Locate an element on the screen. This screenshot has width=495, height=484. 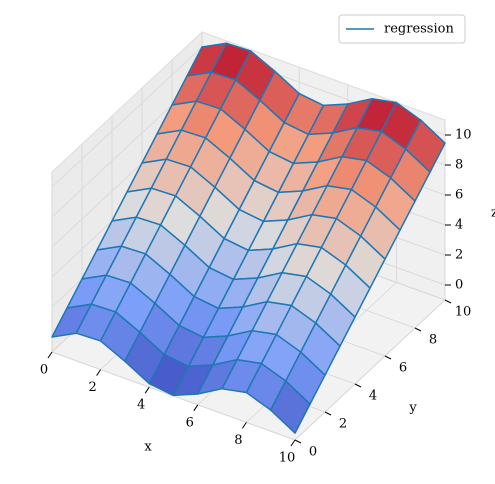
surface-face is located at coordinates (290, 407).